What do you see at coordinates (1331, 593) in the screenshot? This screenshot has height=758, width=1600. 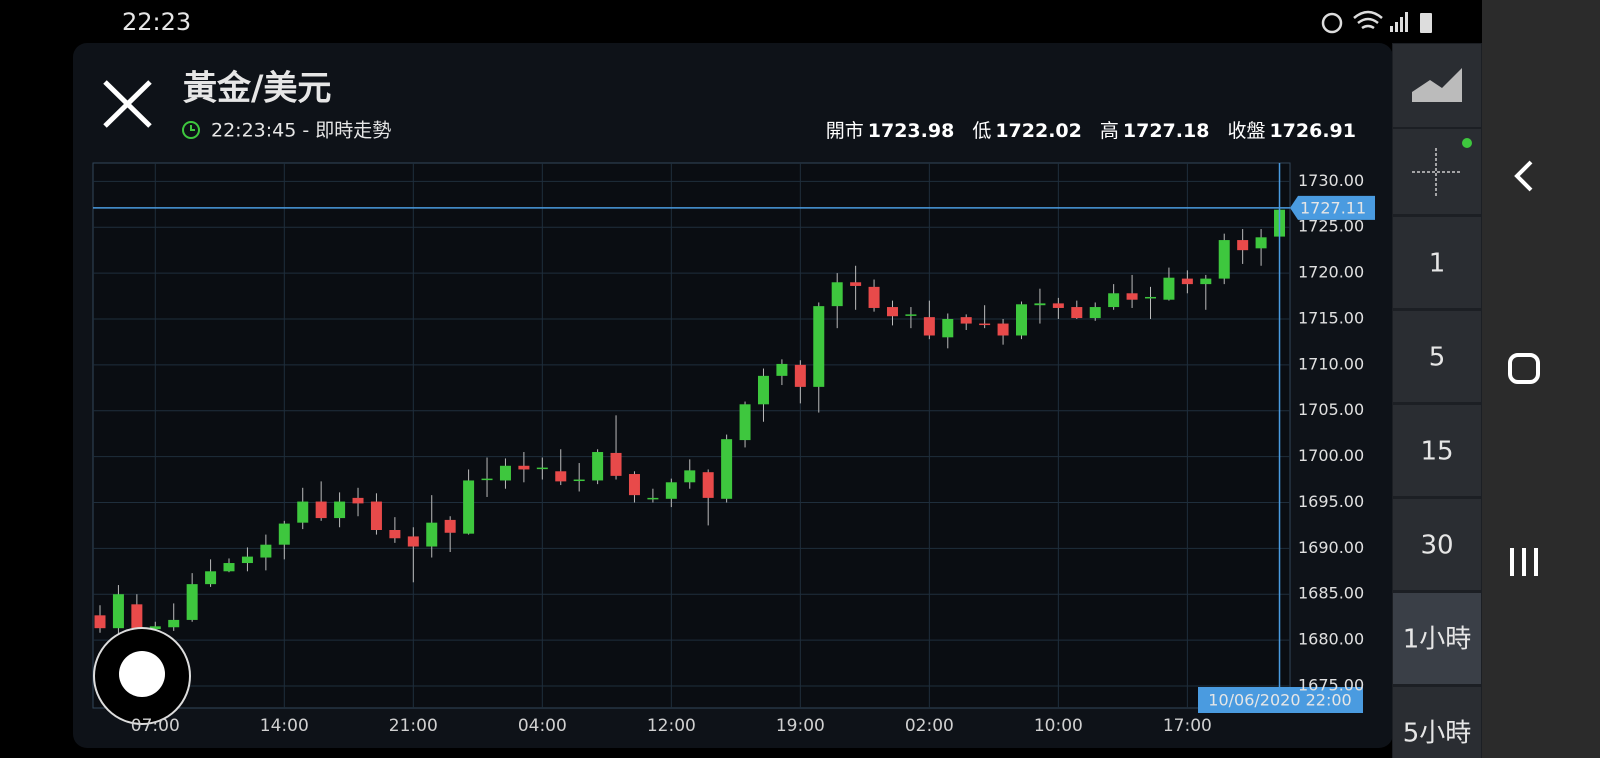 I see `y-tick-label: 1685.00` at bounding box center [1331, 593].